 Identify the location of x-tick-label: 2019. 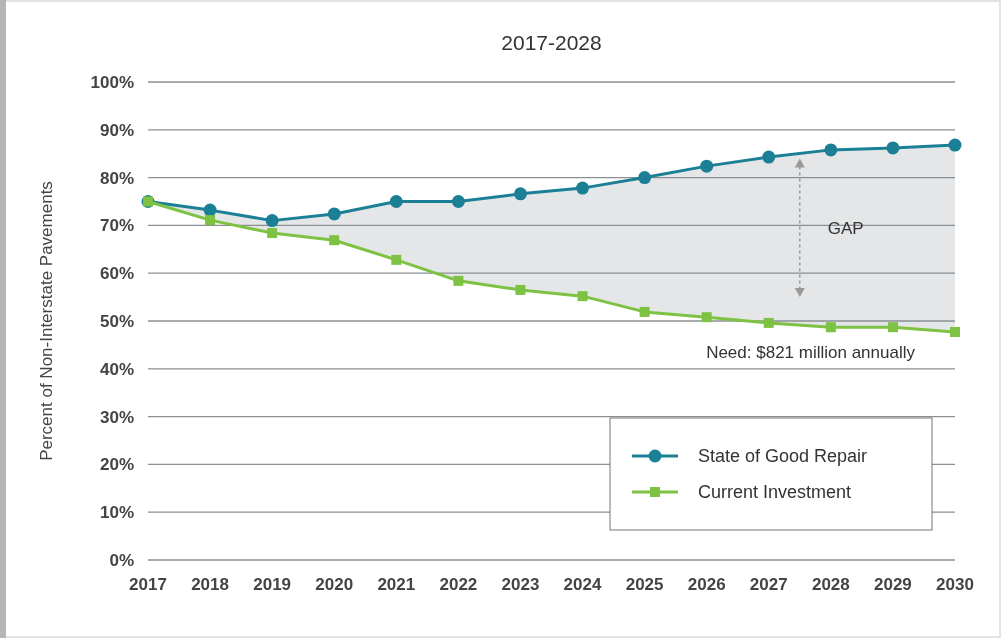
(272, 584).